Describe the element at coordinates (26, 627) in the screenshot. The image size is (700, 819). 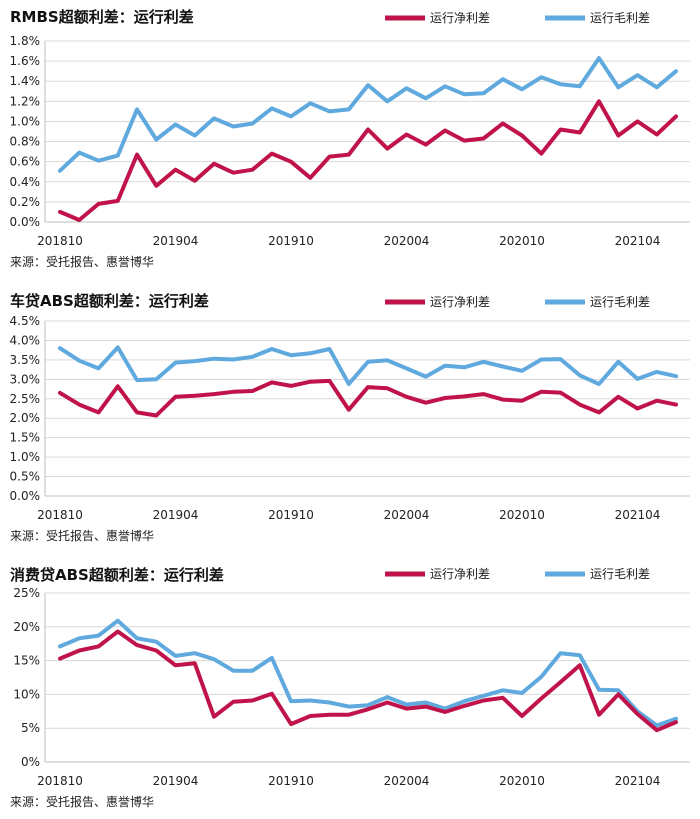
I see `y-tick-label: 20%` at that location.